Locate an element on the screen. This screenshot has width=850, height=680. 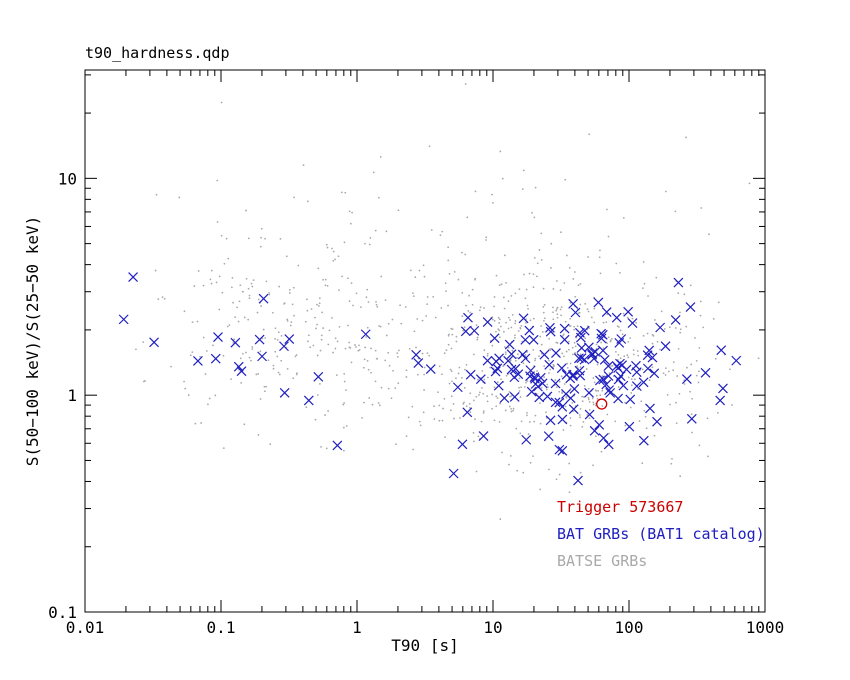
x-axis-label: T90 [s] is located at coordinates (424, 645).